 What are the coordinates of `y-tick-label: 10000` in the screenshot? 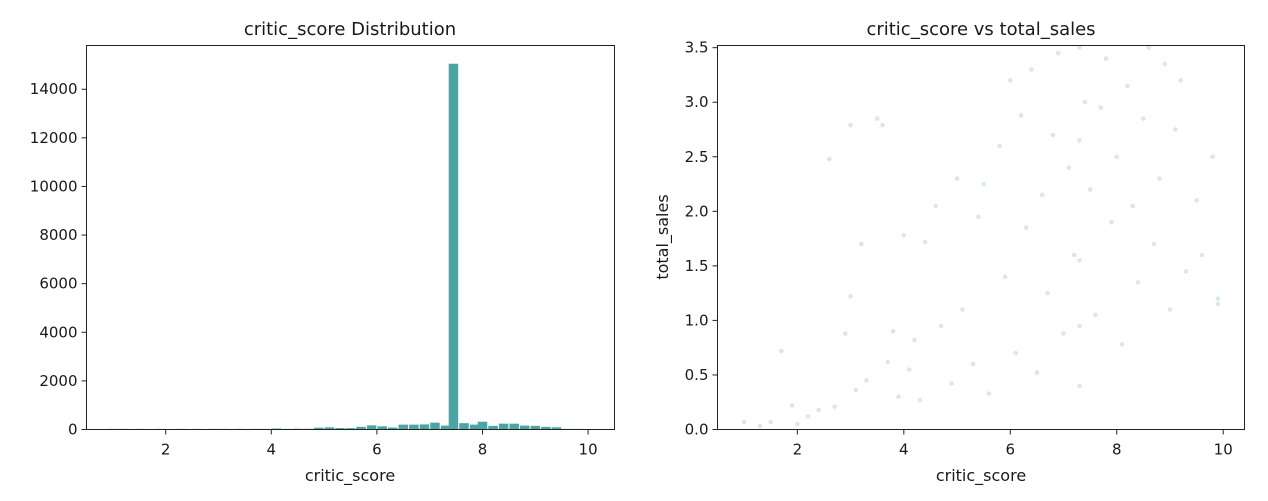 It's located at (54, 186).